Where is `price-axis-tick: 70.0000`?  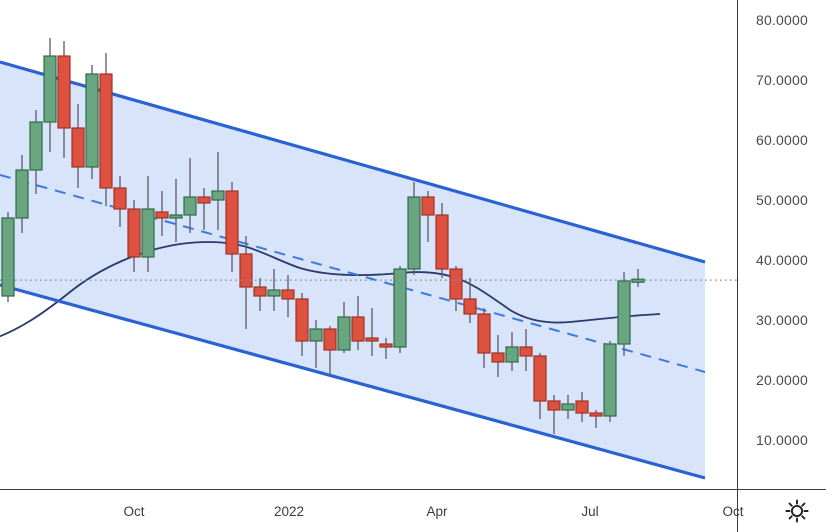 price-axis-tick: 70.0000 is located at coordinates (782, 80).